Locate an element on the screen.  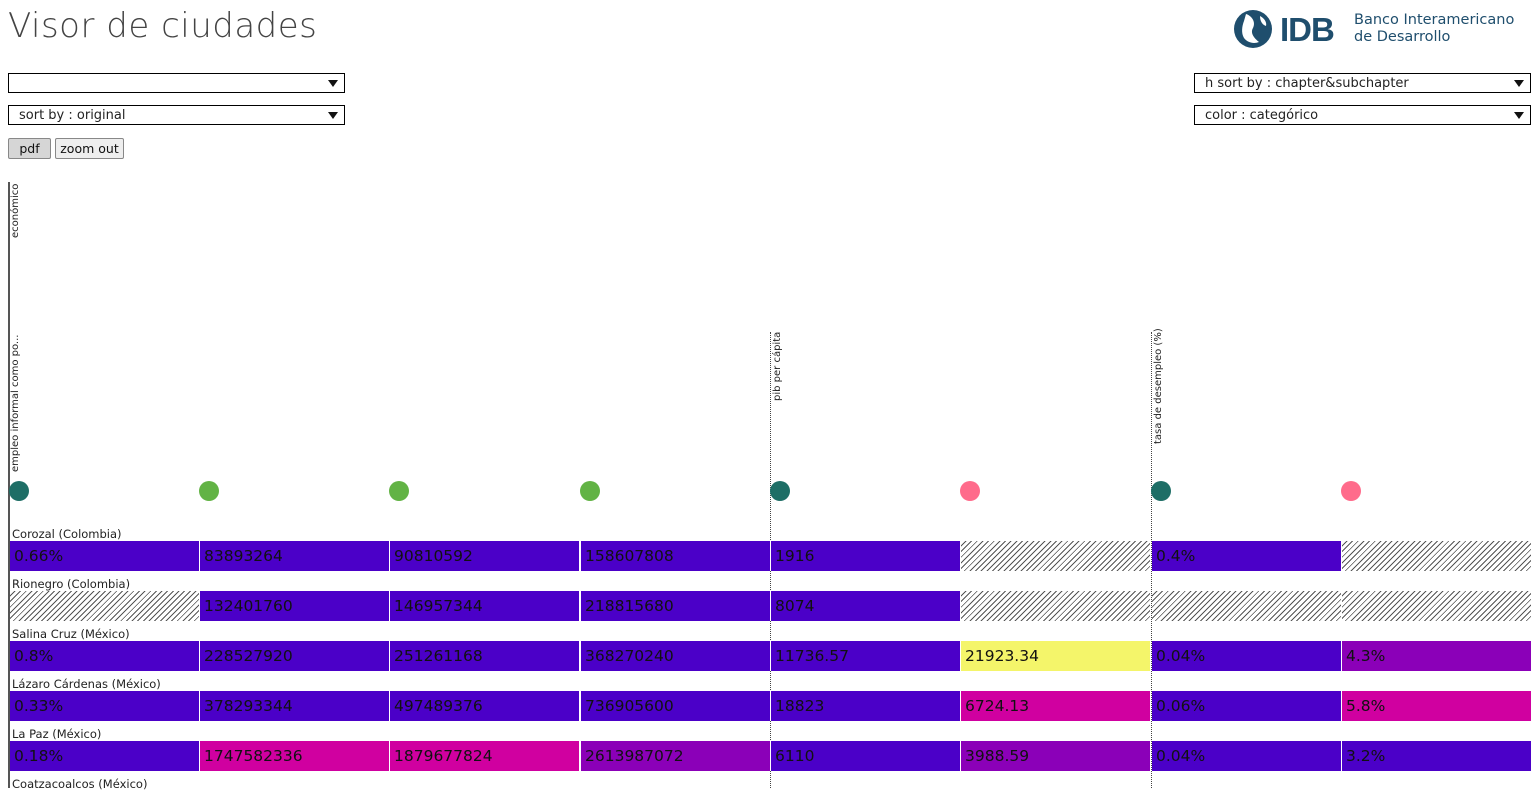
chapter-axis is located at coordinates (9, 485).